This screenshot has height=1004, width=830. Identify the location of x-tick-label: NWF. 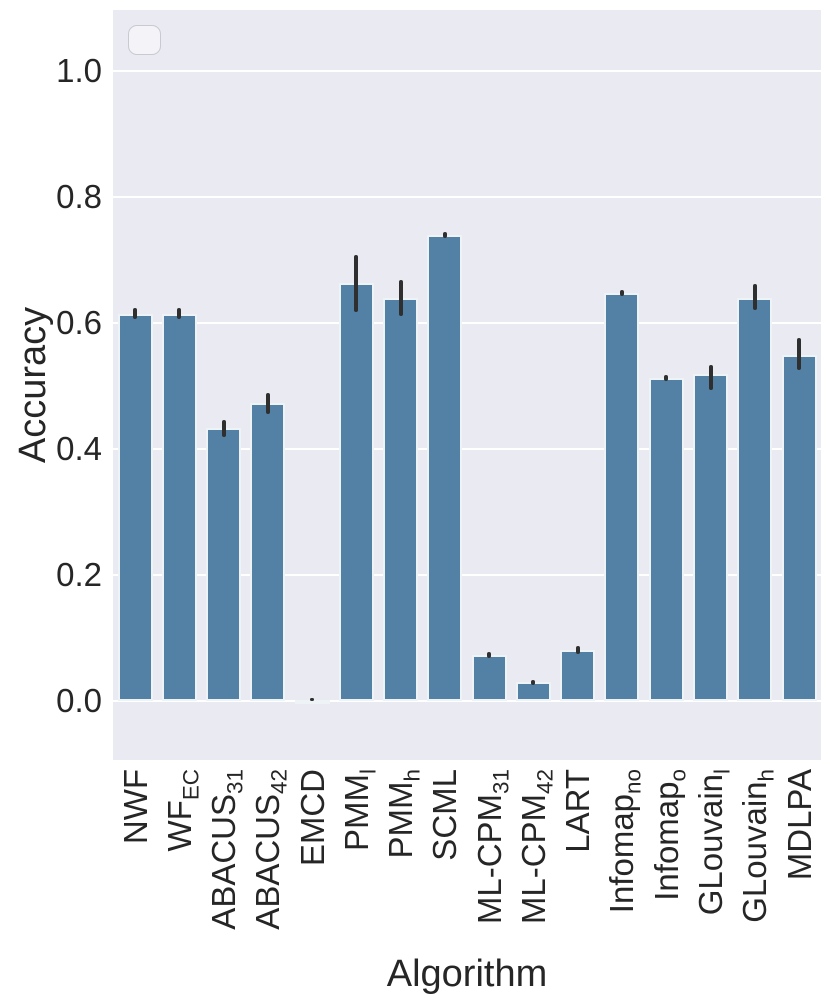
(135, 807).